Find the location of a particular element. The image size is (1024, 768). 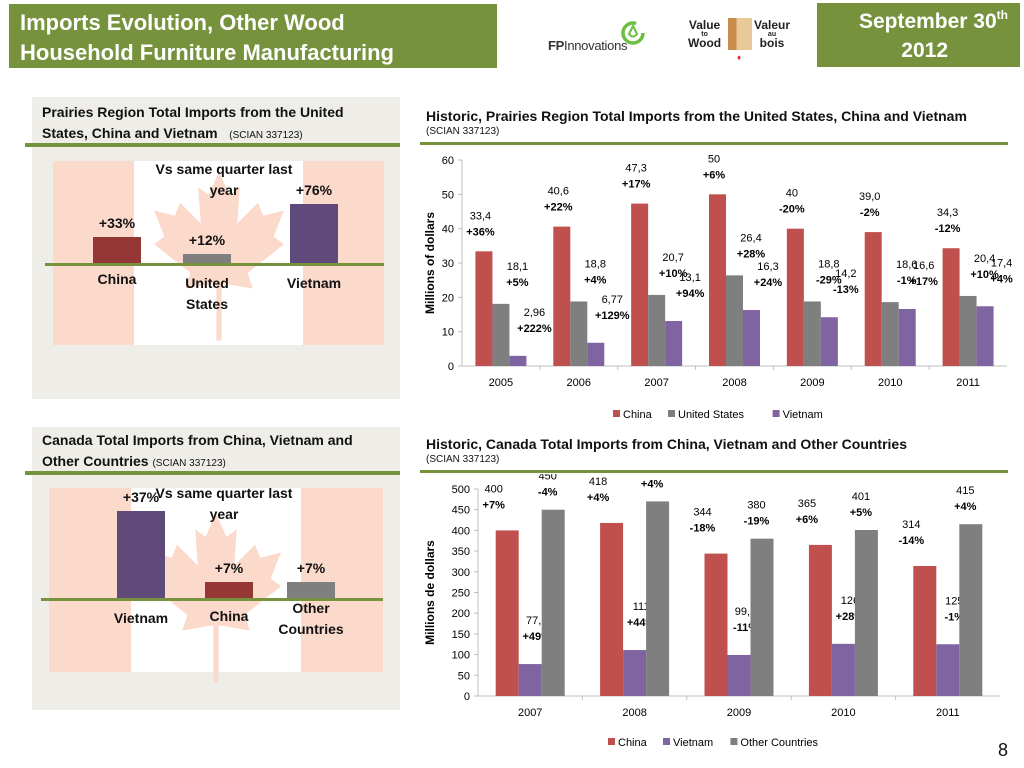

change-label: -19% is located at coordinates (757, 522).